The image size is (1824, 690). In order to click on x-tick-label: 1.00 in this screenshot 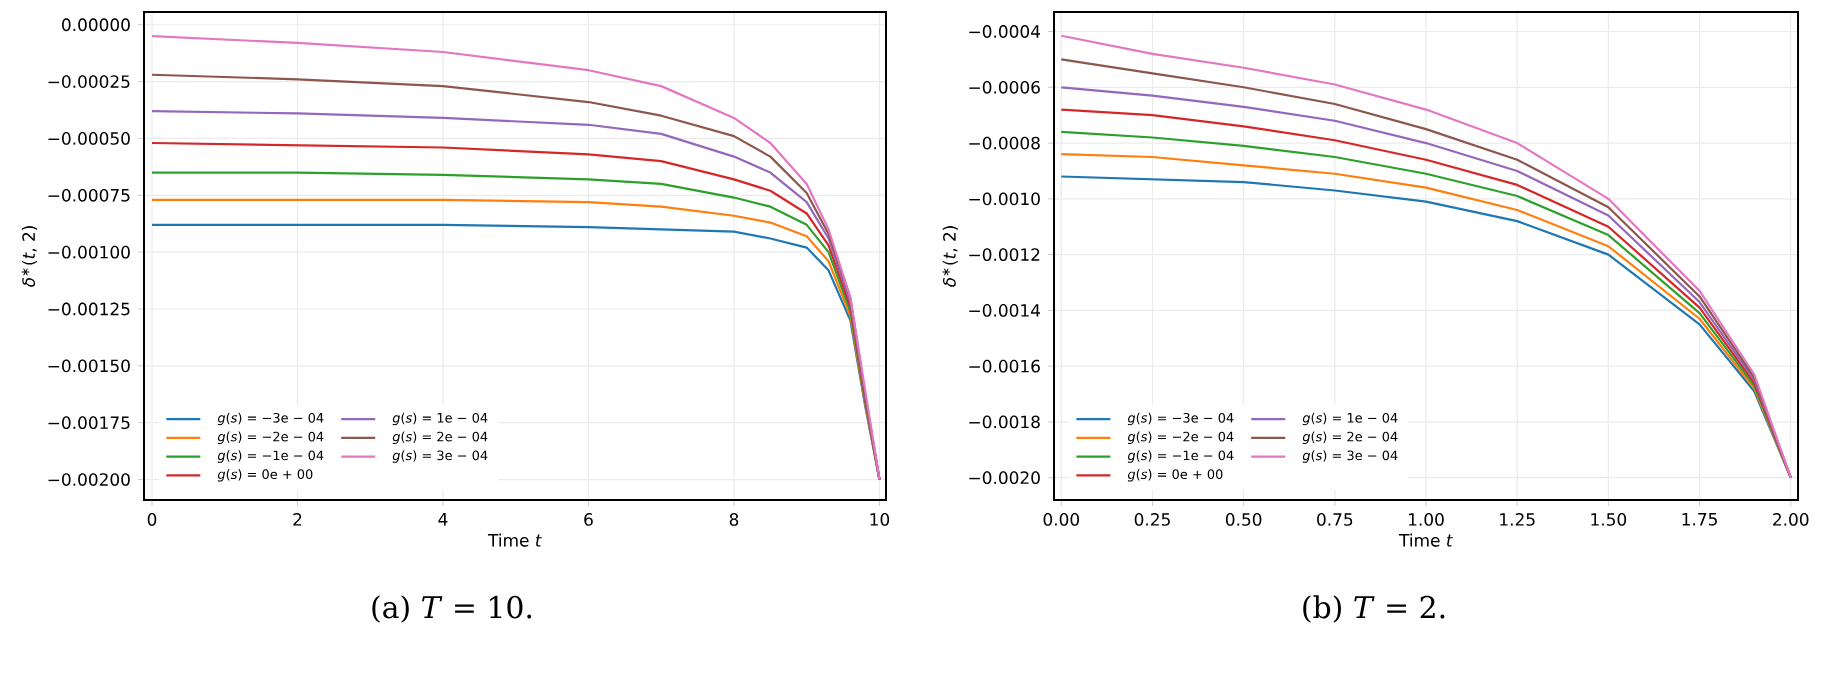, I will do `click(1426, 519)`.